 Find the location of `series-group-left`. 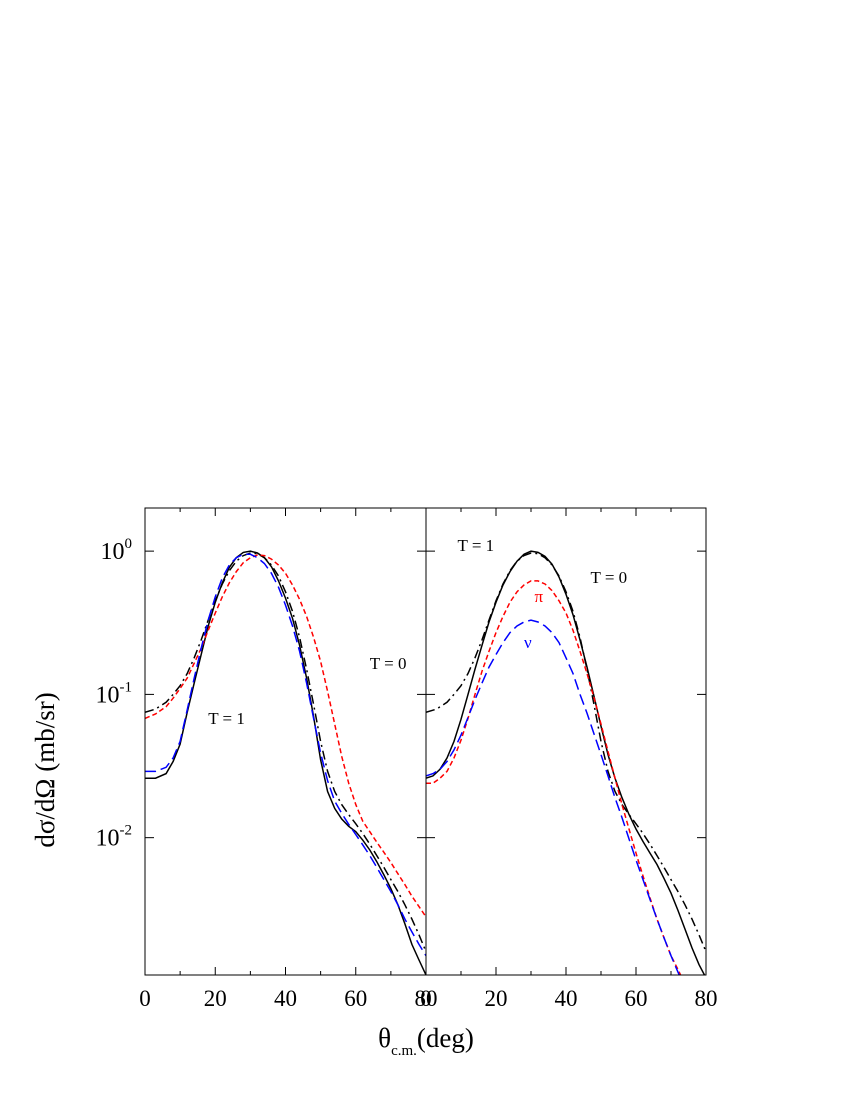

series-group-left is located at coordinates (285, 762).